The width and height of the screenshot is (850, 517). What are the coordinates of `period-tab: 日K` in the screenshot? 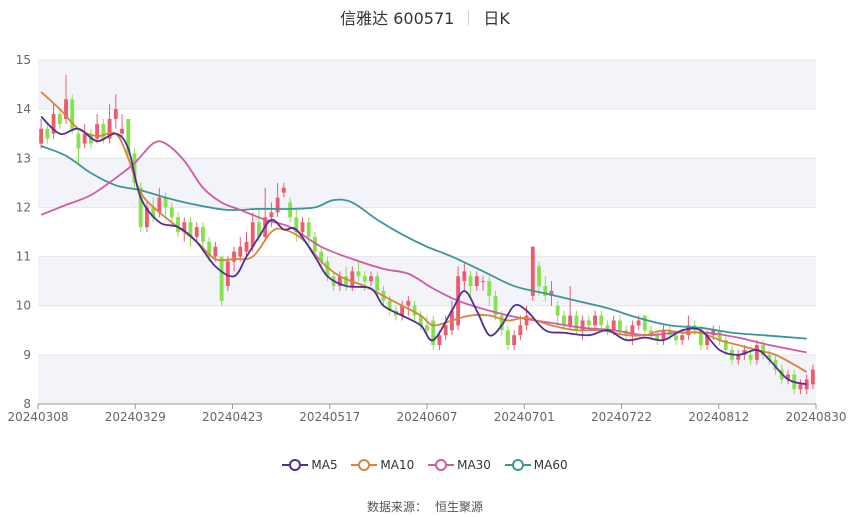 It's located at (496, 18).